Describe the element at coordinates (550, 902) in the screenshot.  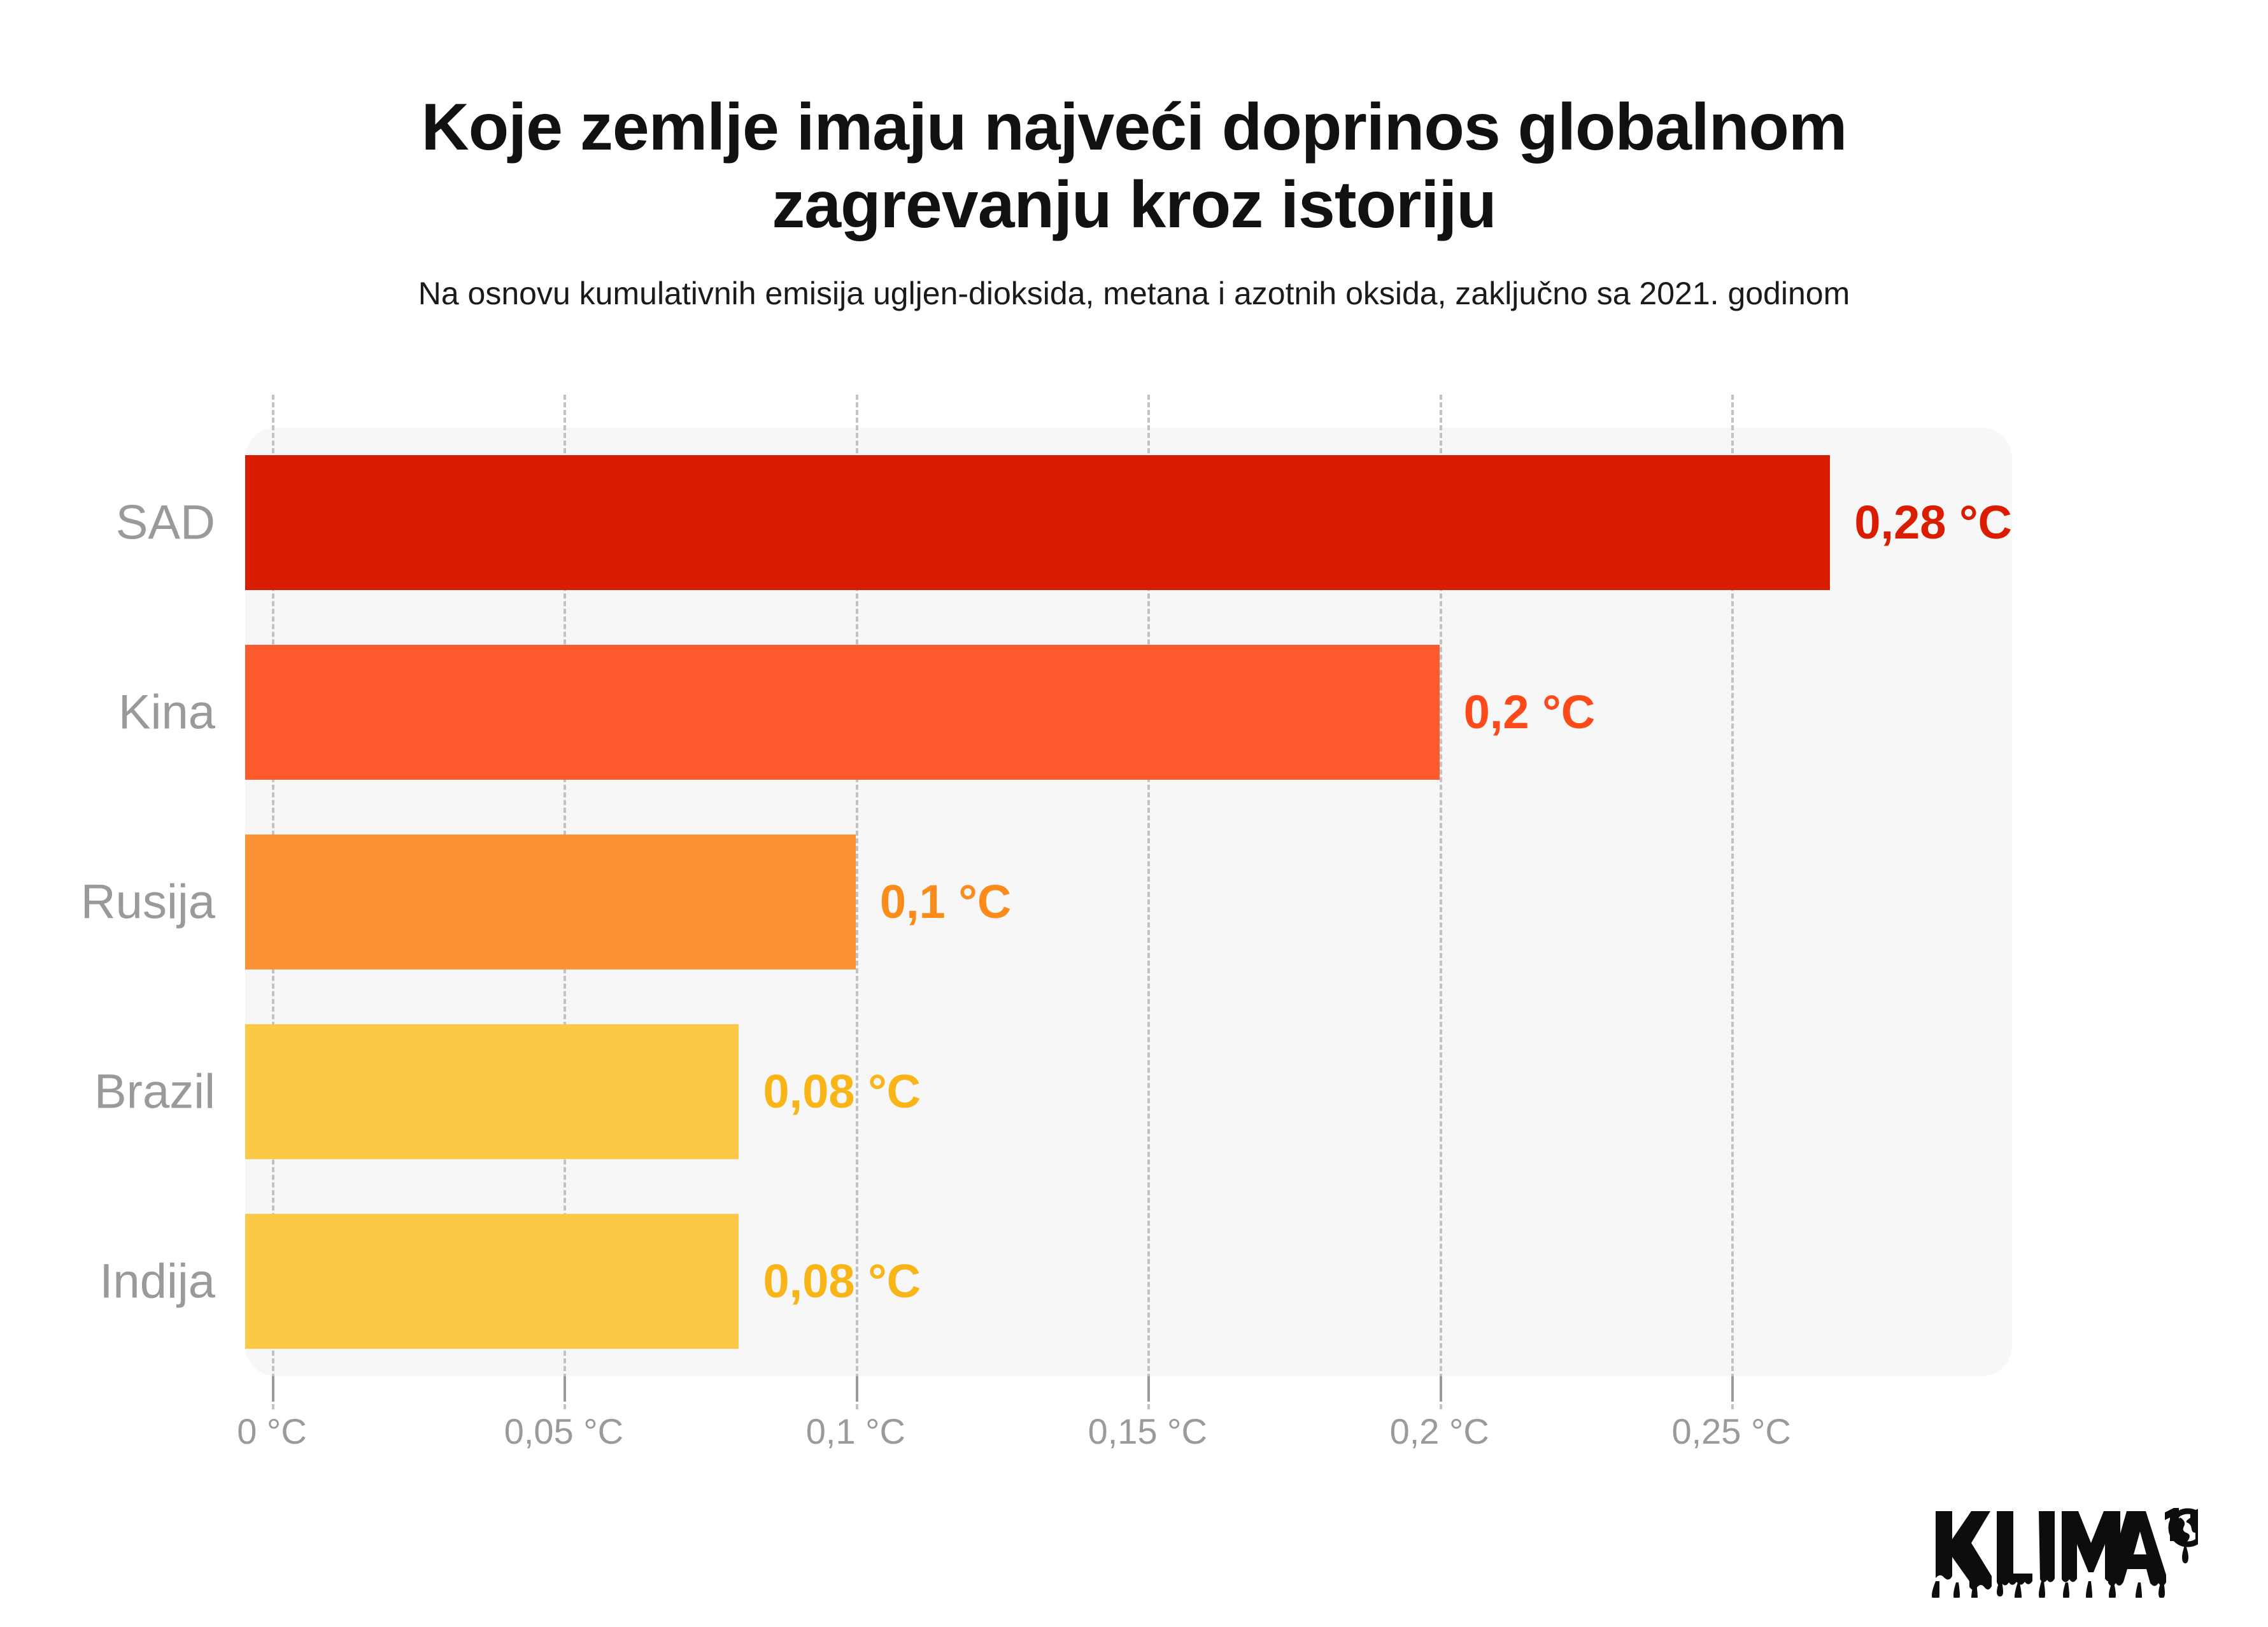
I see `bar-rusija` at that location.